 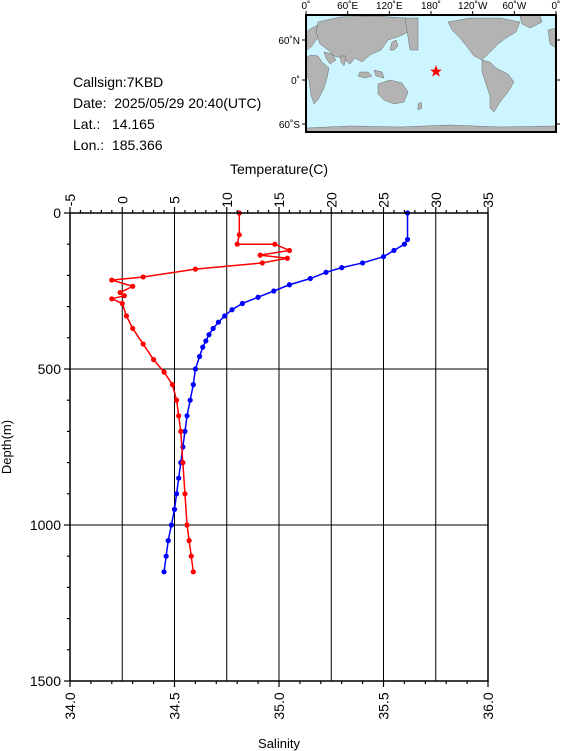 I want to click on map-lon-label: 180˚, so click(x=431, y=6).